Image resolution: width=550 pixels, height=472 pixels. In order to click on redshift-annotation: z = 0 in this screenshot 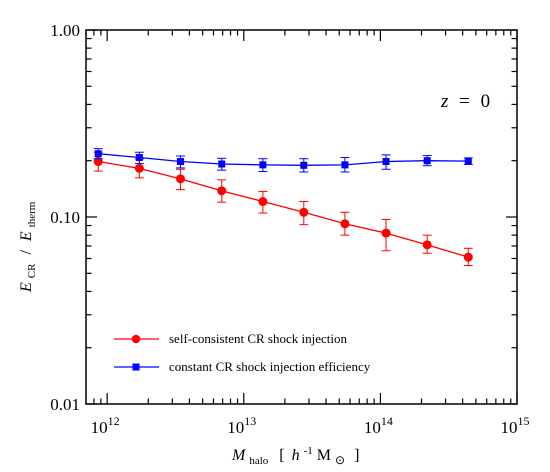, I will do `click(465, 101)`.